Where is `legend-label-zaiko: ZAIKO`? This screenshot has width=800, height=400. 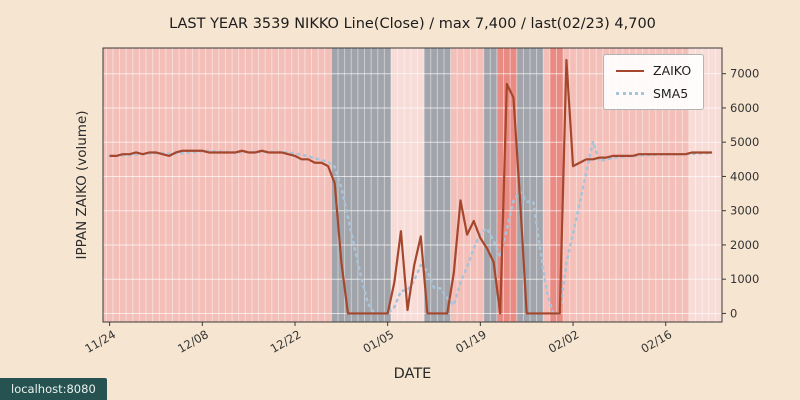
legend-label-zaiko: ZAIKO is located at coordinates (672, 70).